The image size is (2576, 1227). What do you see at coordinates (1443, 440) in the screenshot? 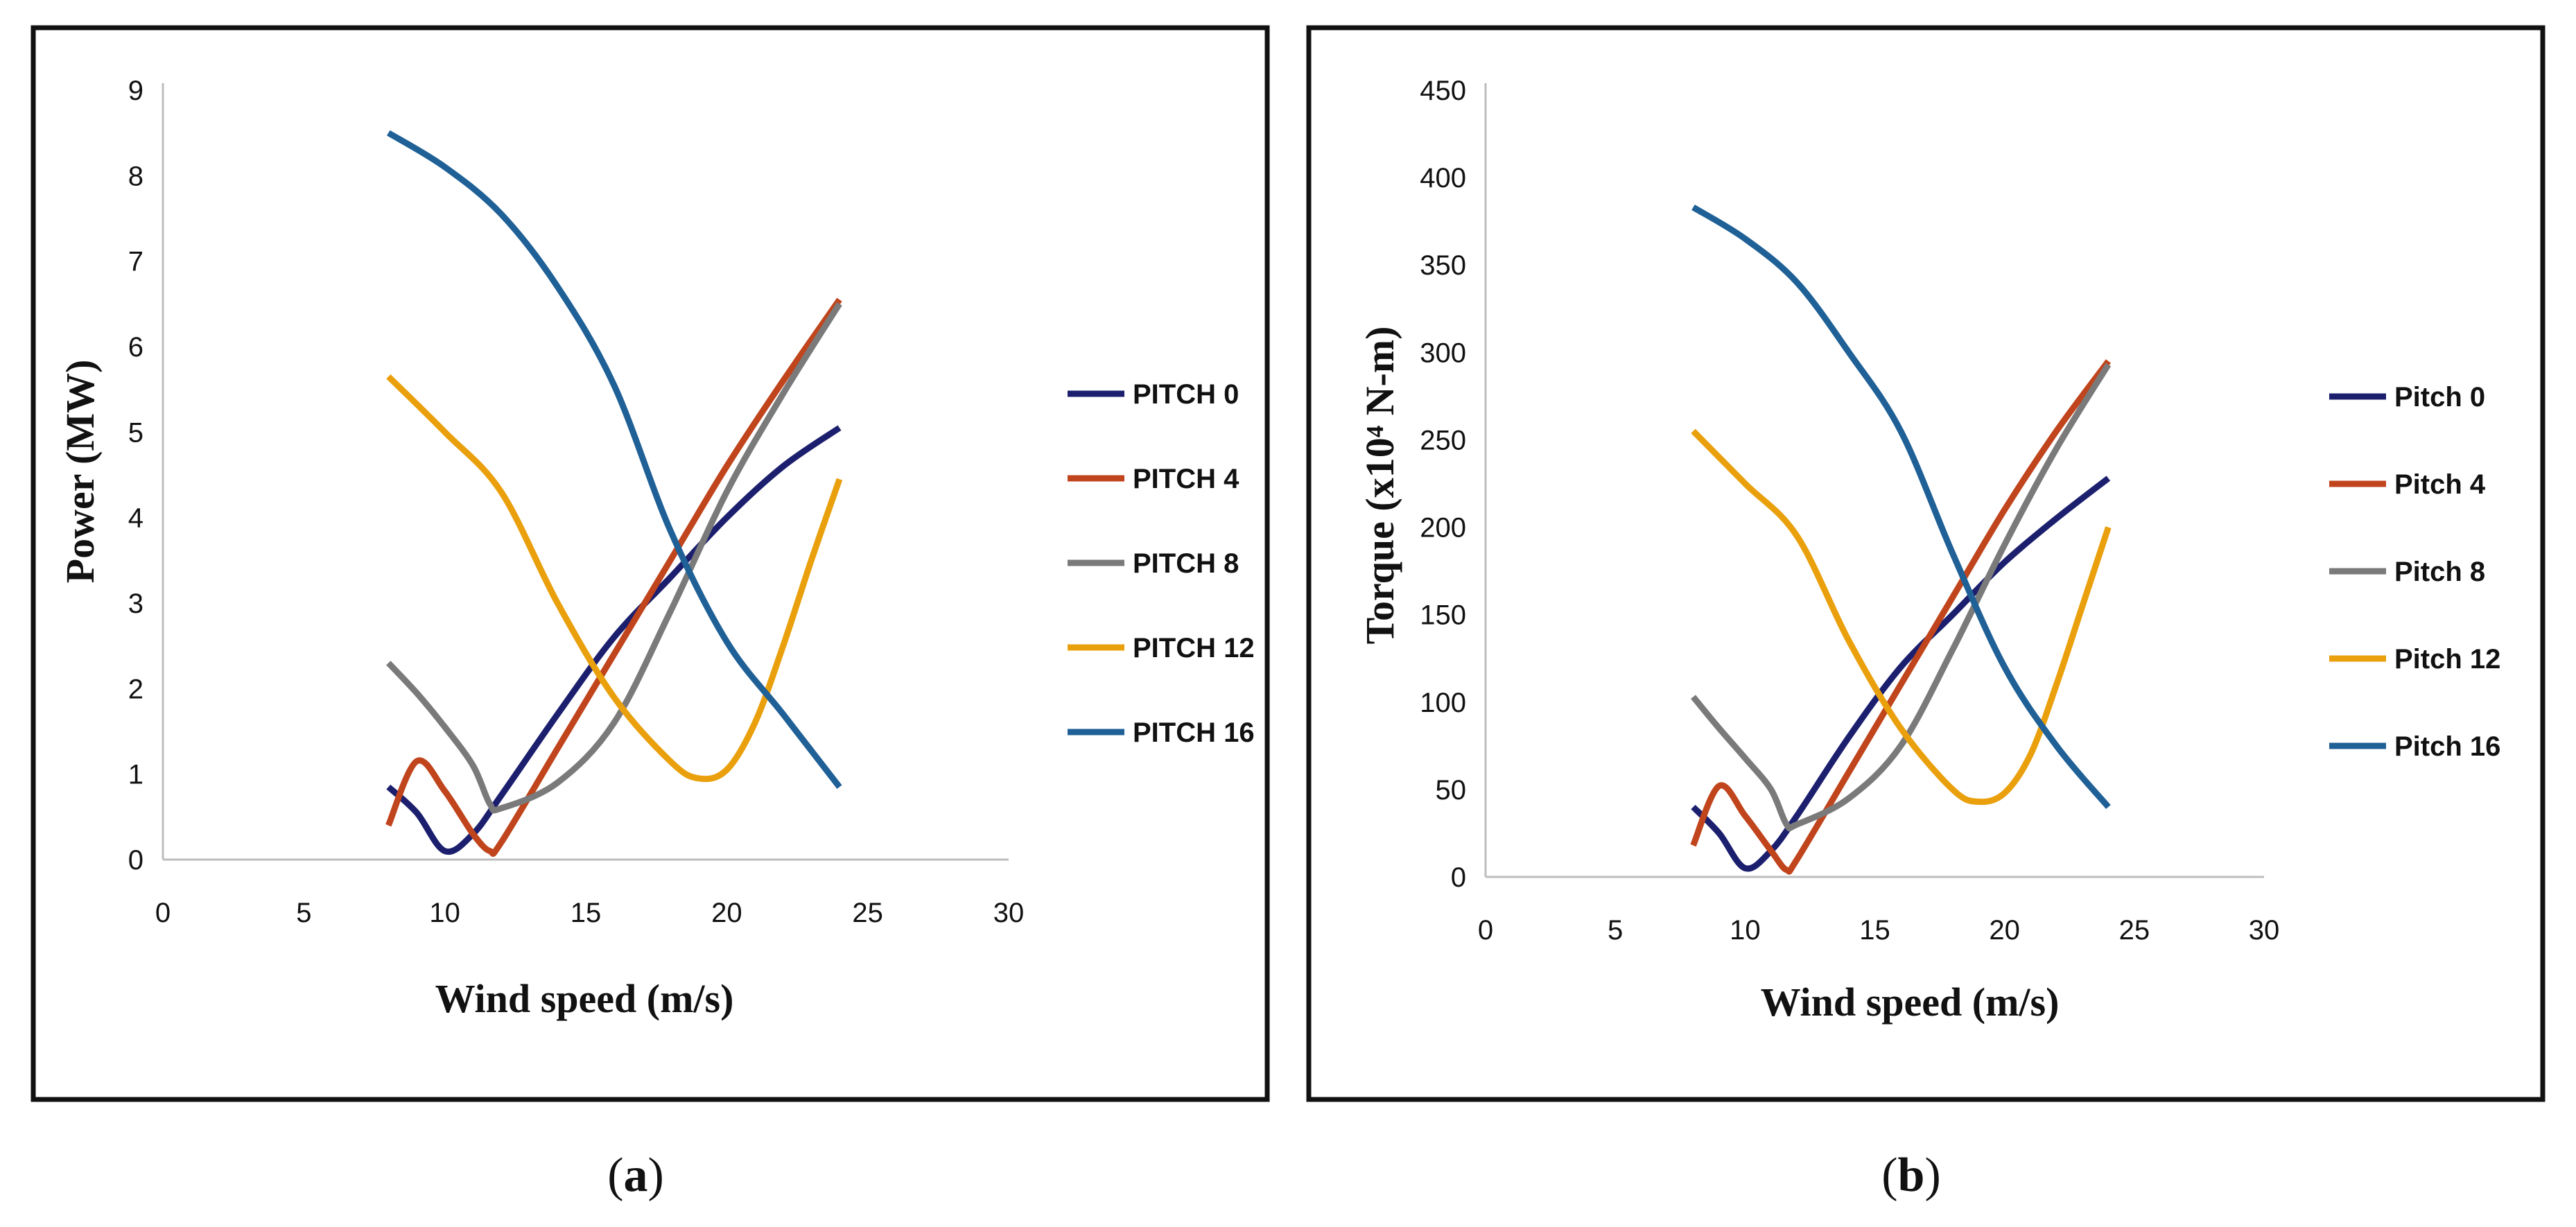
I see `y-tick-label: 250` at bounding box center [1443, 440].